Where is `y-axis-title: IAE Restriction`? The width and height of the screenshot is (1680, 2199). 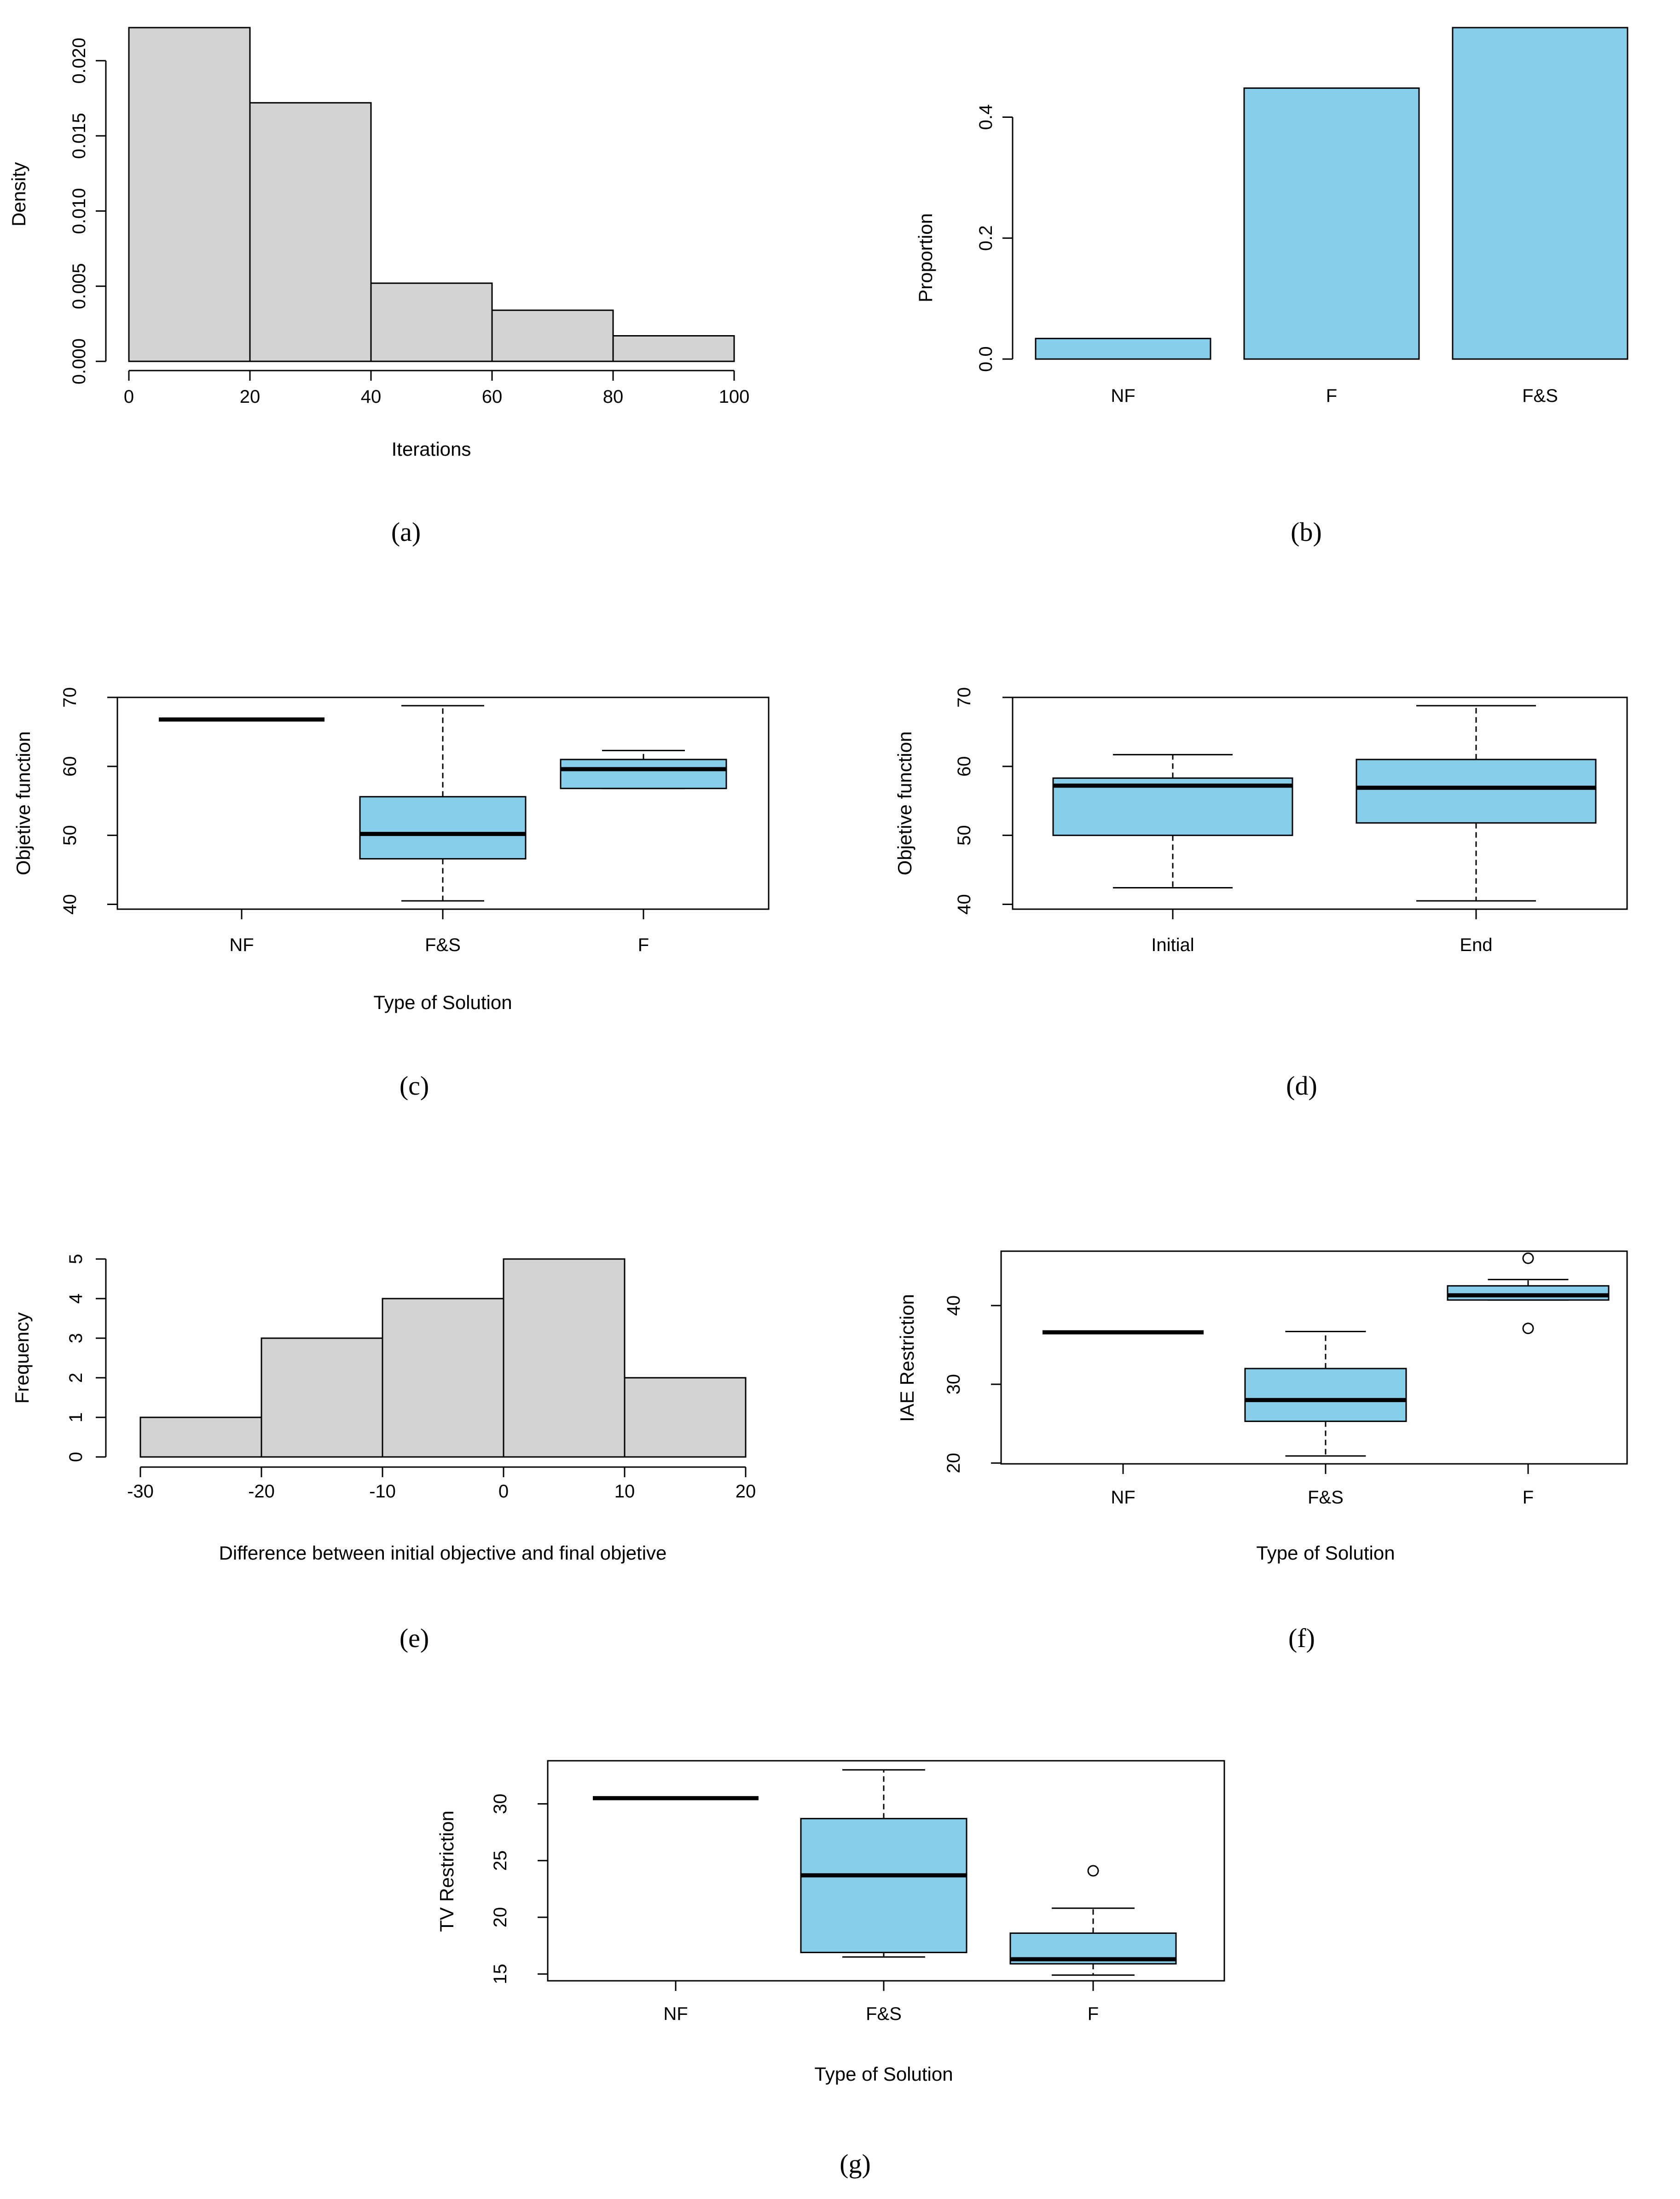 y-axis-title: IAE Restriction is located at coordinates (907, 1358).